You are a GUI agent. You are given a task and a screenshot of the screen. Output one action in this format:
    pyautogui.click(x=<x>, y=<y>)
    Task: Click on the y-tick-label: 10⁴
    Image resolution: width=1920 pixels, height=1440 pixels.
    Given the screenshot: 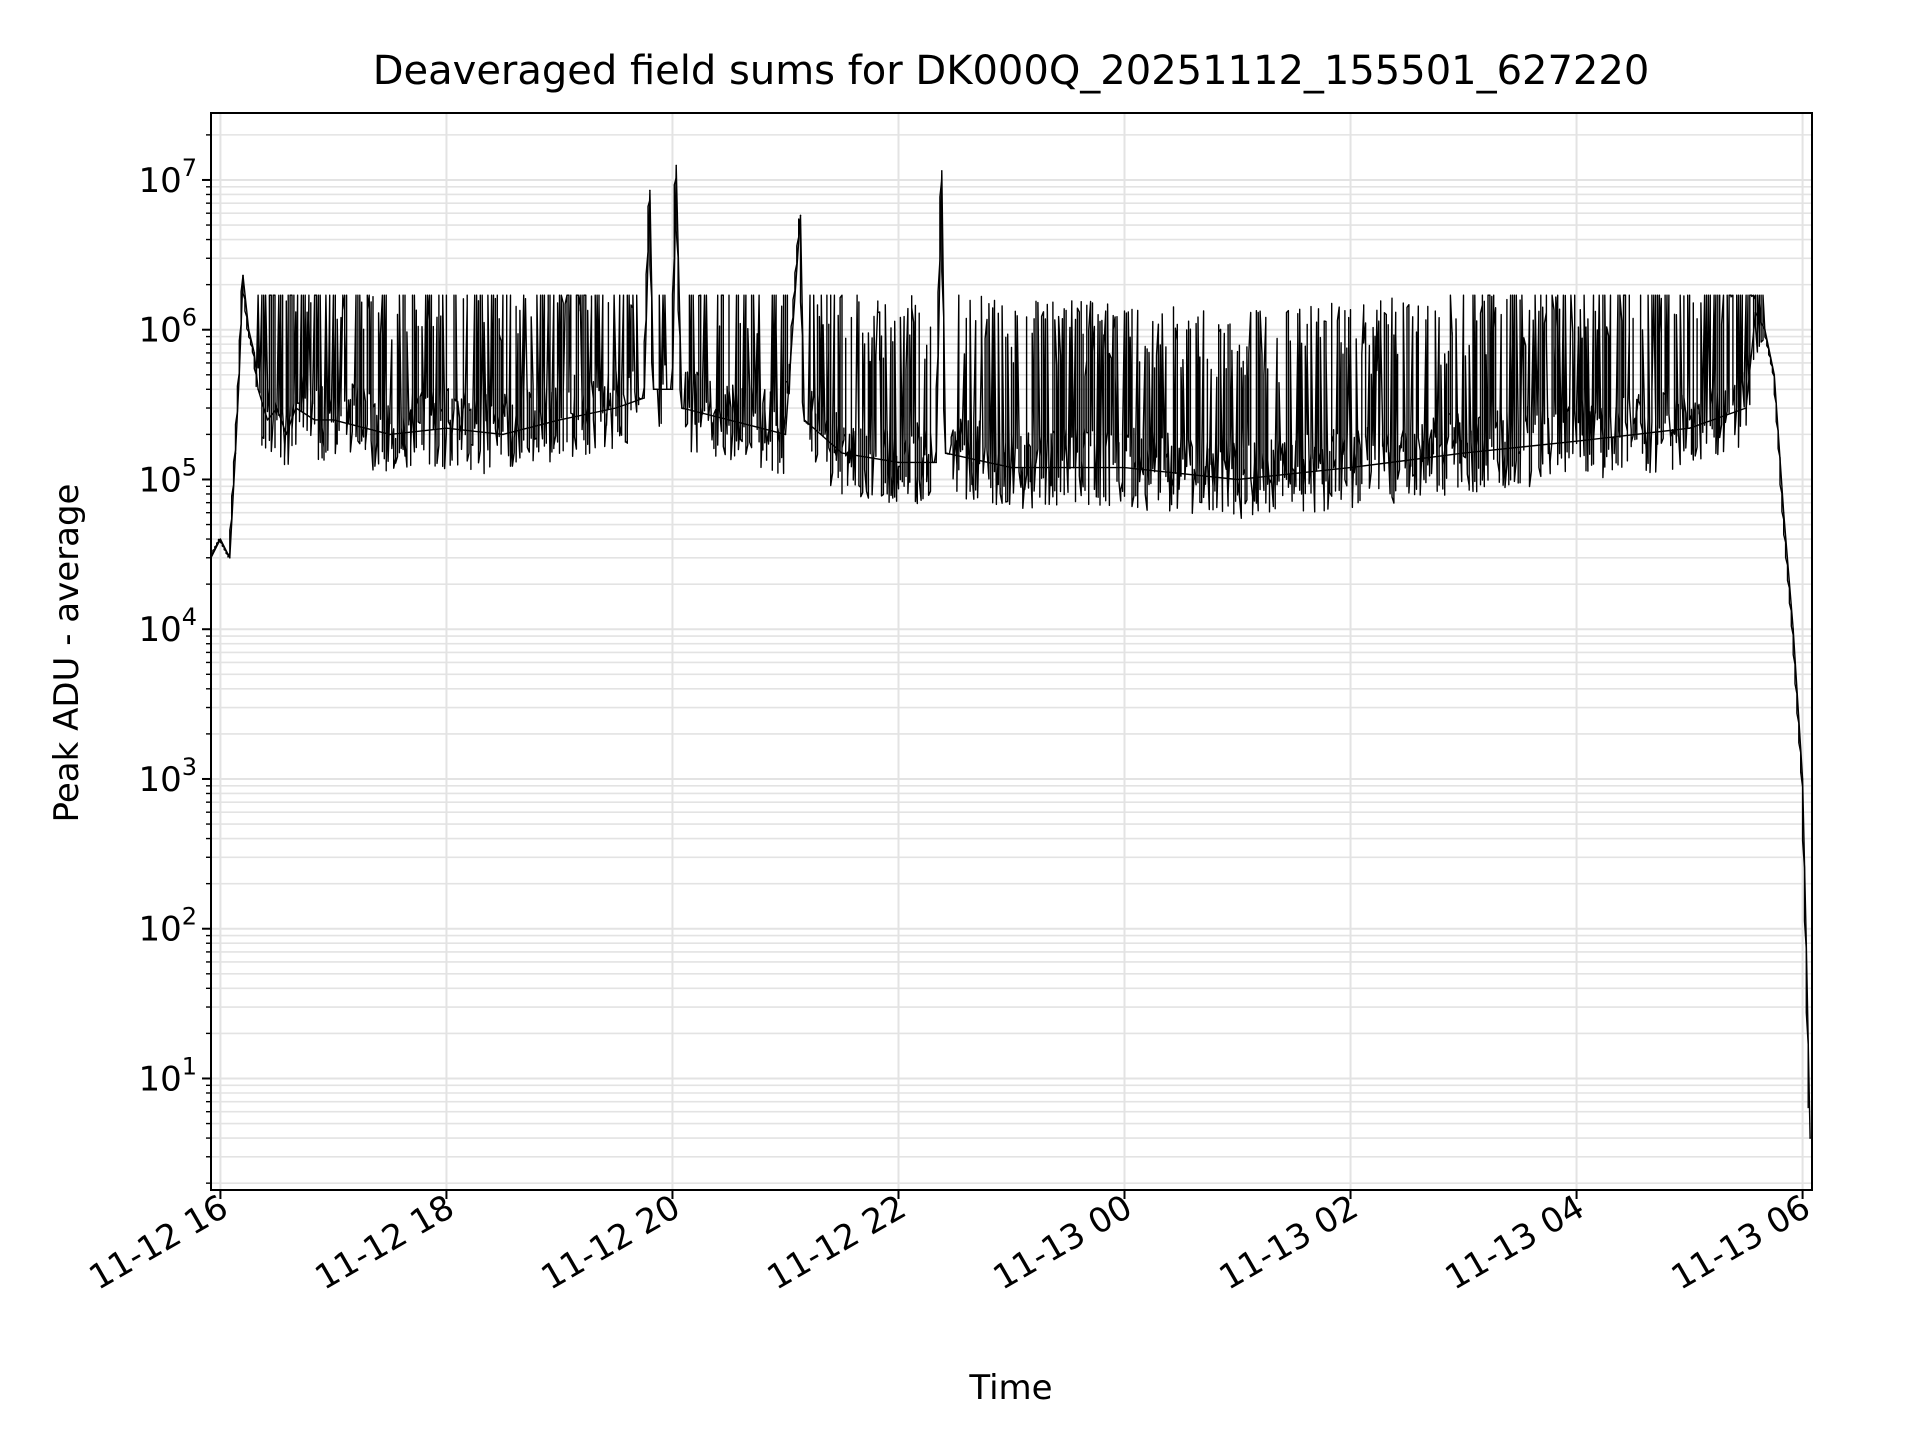 What is the action you would take?
    pyautogui.click(x=167, y=626)
    